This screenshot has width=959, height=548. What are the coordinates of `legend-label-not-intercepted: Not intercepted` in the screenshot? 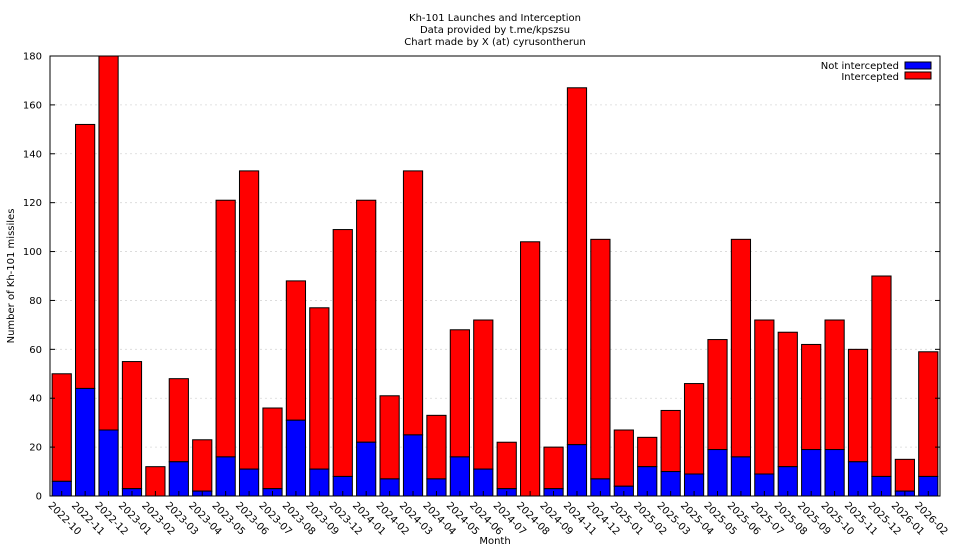 It's located at (860, 66).